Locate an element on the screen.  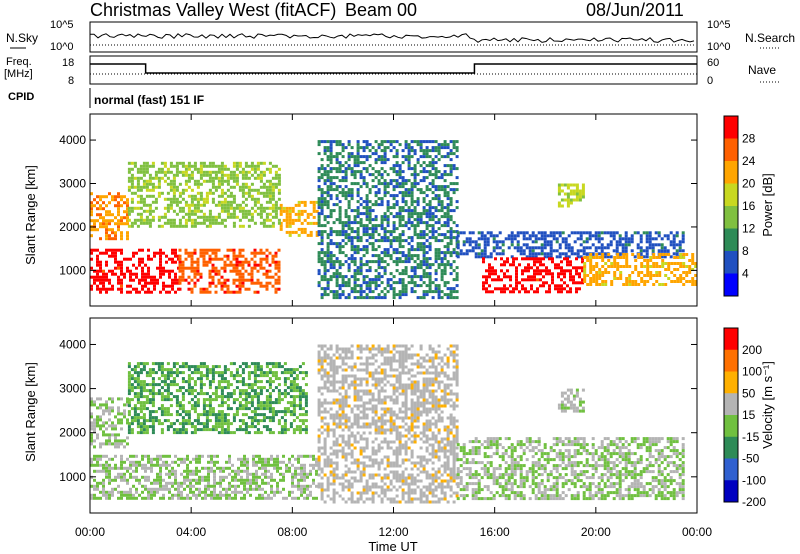
station-title: Christmas Valley West (fitACF) is located at coordinates (213, 10).